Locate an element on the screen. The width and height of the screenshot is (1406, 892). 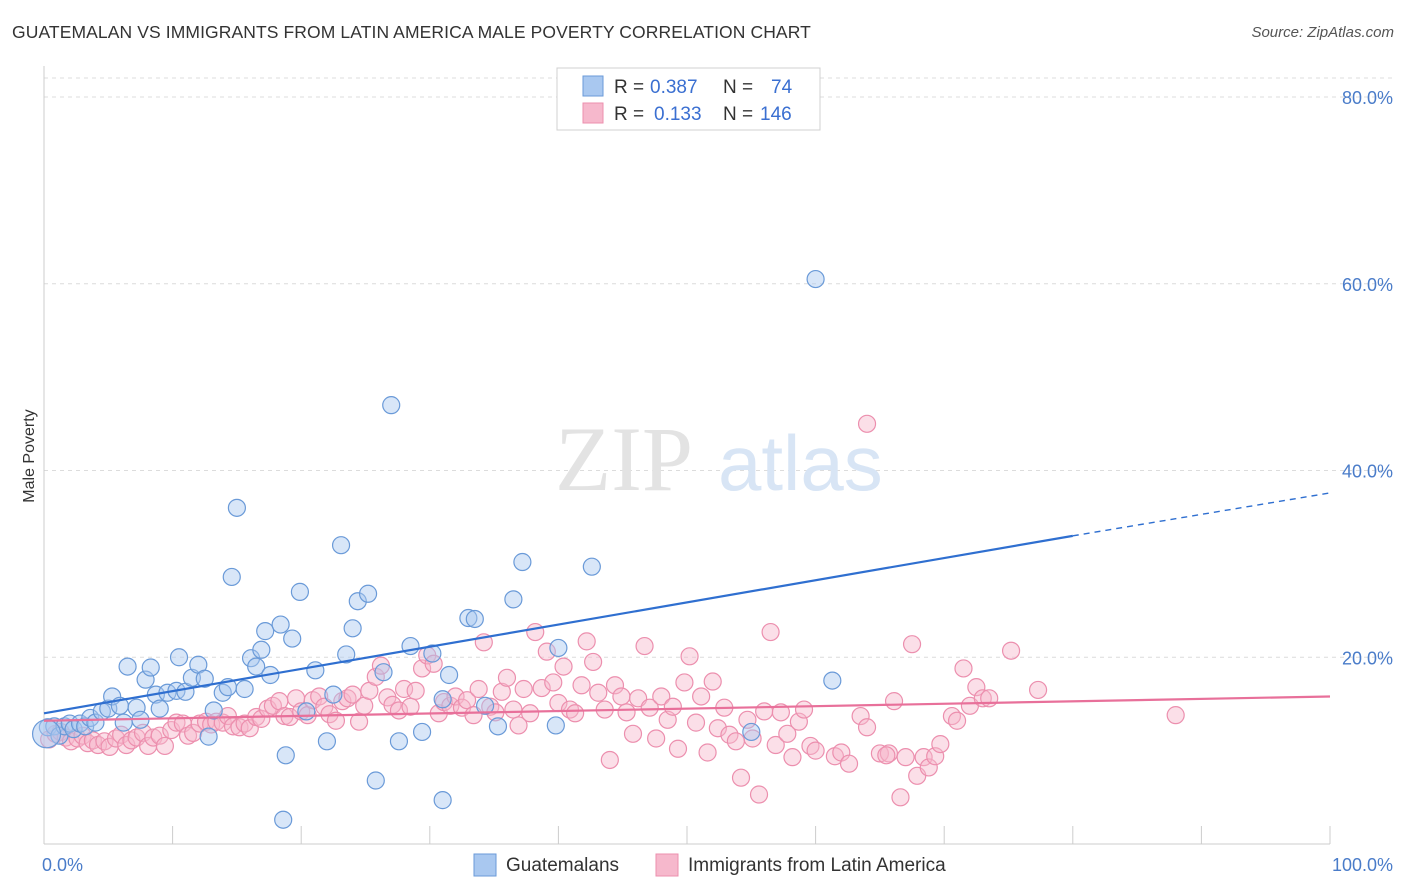
blue-trendline-extension is located at coordinates (1201, 514).